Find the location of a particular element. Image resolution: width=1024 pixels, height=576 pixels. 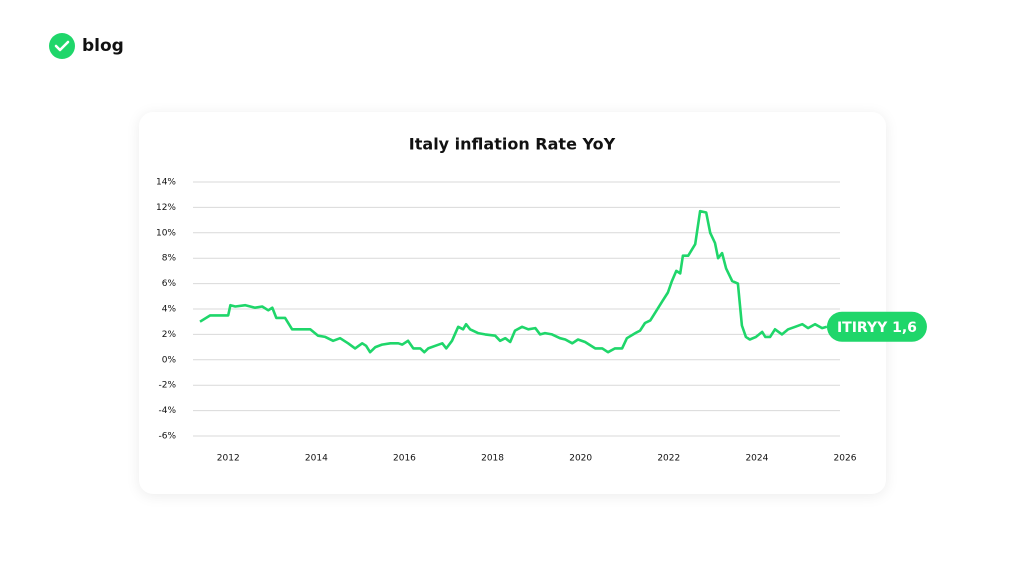

y-tick-label: 6% is located at coordinates (169, 284).